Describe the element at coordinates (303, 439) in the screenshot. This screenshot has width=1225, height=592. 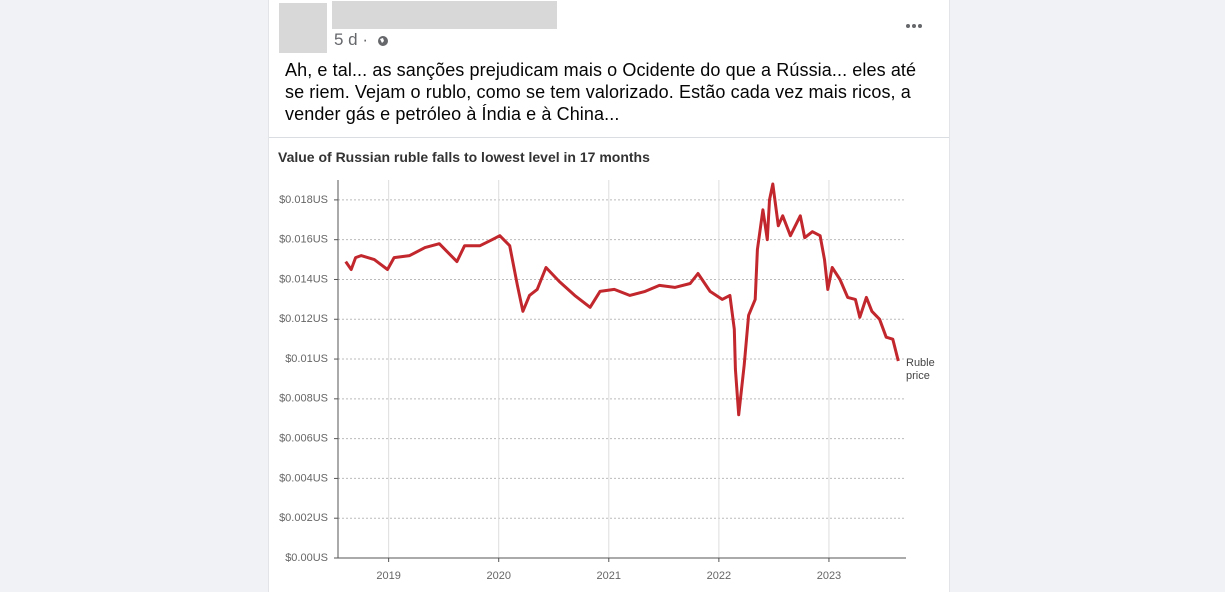
I see `y-tick-label: $0.006US` at that location.